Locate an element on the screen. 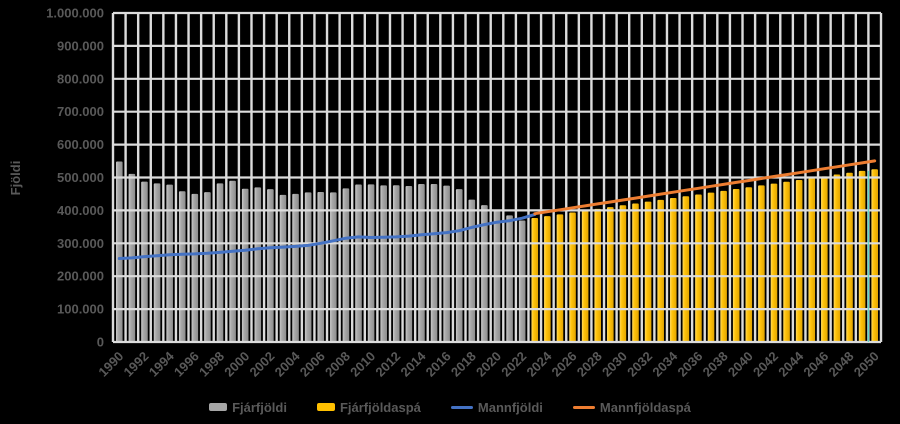 The width and height of the screenshot is (900, 424). bar-2011 is located at coordinates (383, 263).